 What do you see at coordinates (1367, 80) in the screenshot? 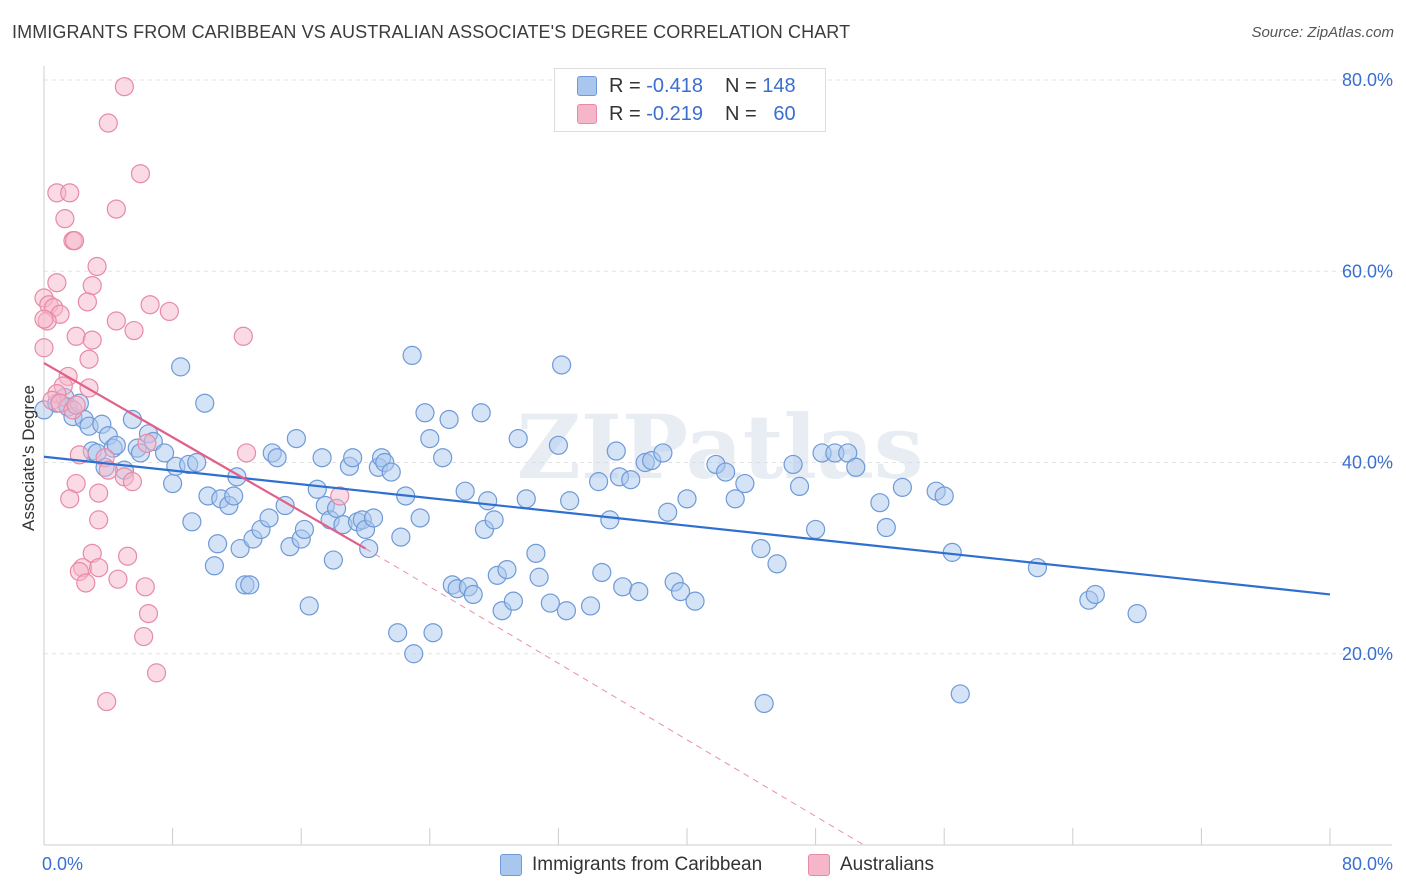
I see `y-tick-label: 80.0%` at bounding box center [1367, 80].